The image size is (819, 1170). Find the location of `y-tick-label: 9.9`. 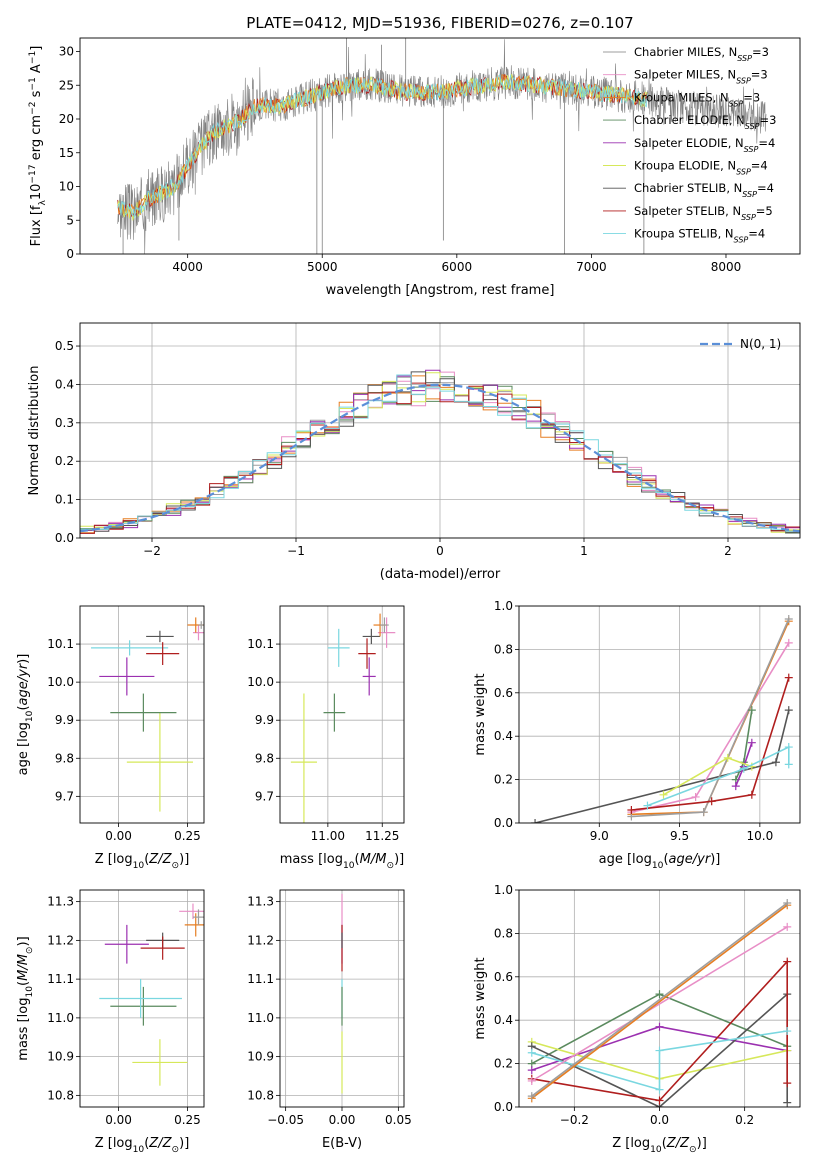

y-tick-label: 9.9 is located at coordinates (264, 720).